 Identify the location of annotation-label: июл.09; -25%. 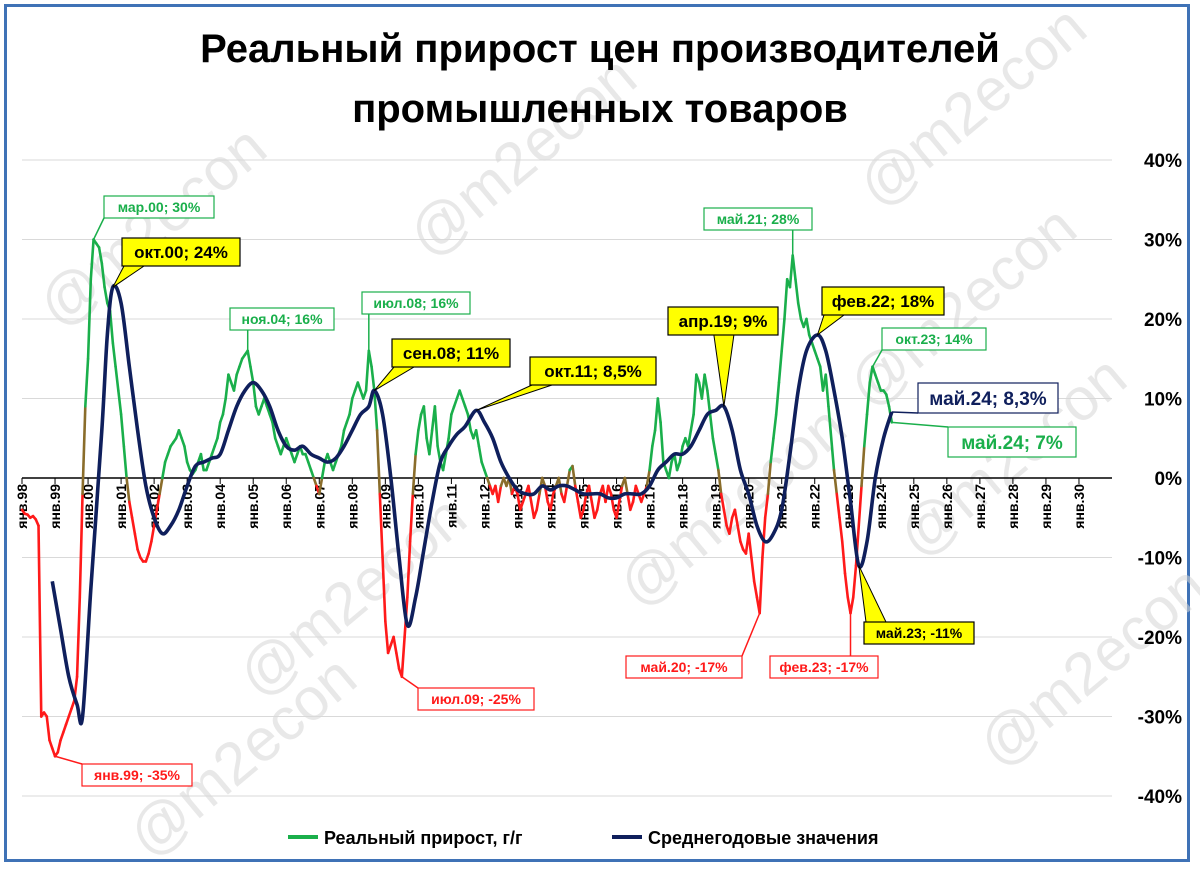
(476, 699).